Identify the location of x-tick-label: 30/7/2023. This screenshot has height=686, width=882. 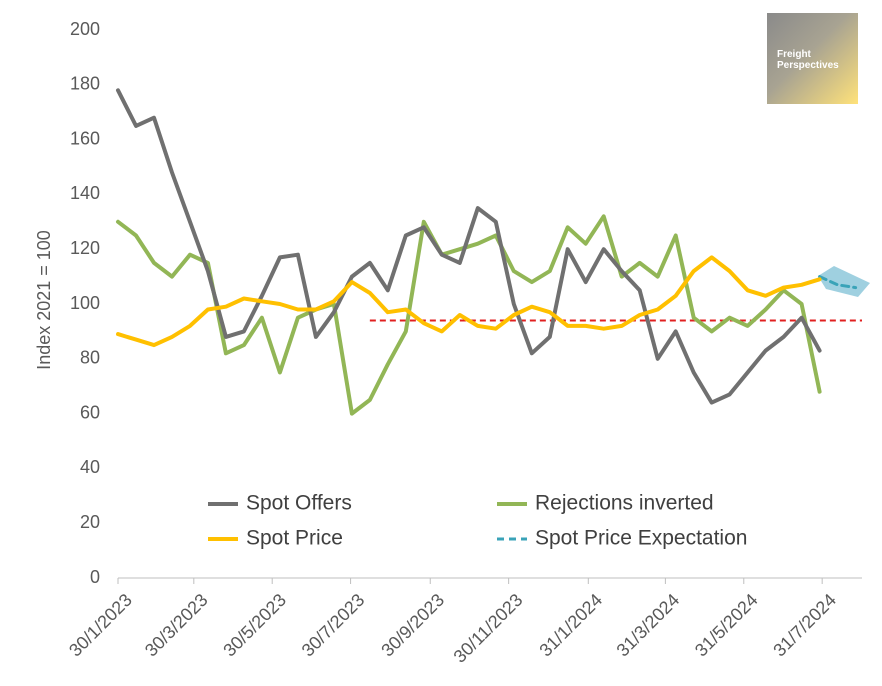
(333, 625).